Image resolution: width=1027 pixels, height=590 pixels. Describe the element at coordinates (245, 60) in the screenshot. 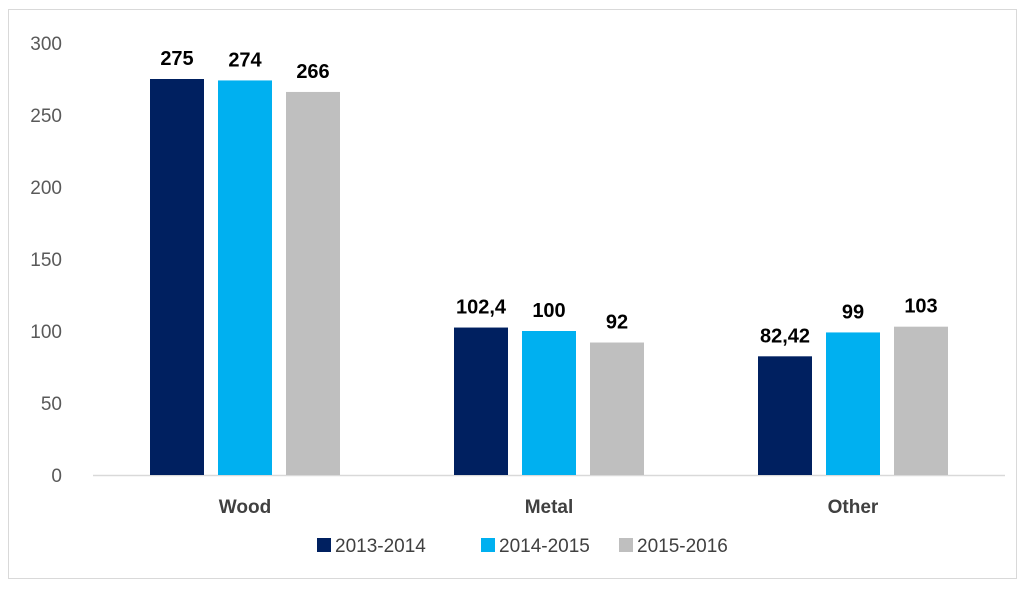

I see `data-label: 274` at that location.